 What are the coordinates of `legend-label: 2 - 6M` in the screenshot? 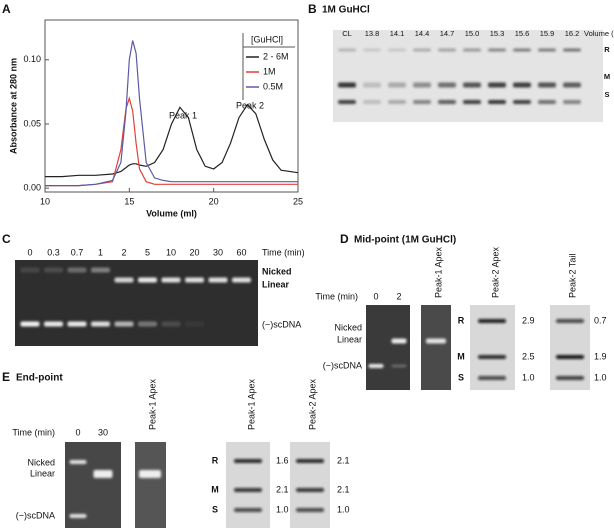 It's located at (276, 56).